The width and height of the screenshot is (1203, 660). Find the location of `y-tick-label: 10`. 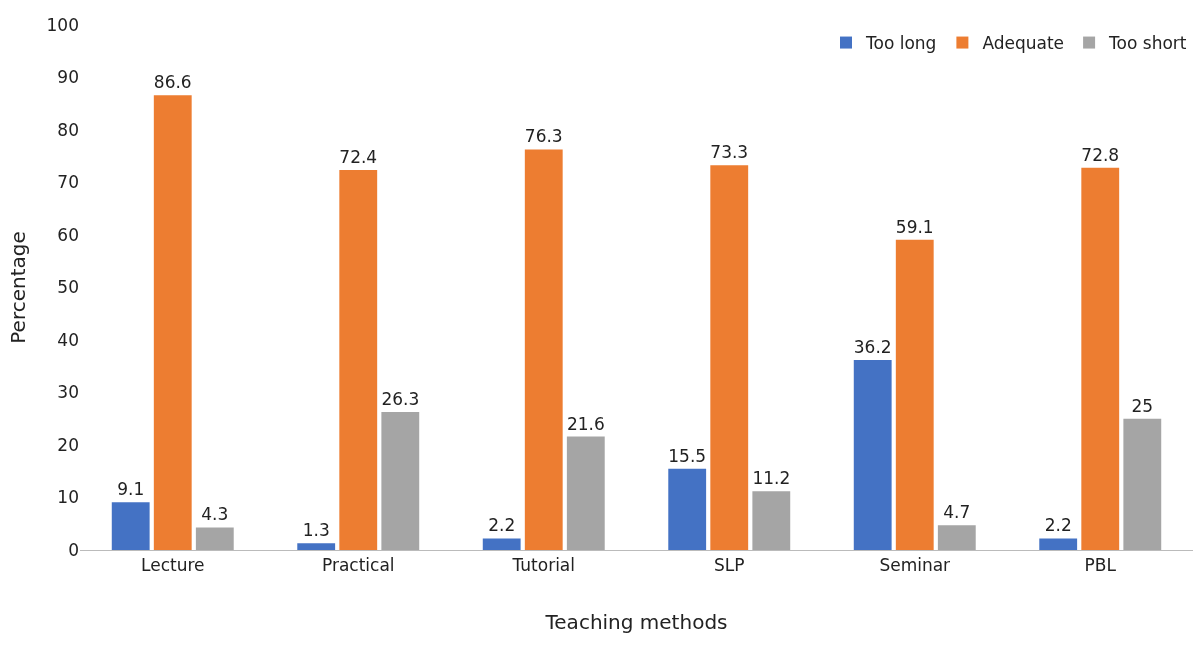

y-tick-label: 10 is located at coordinates (68, 497).